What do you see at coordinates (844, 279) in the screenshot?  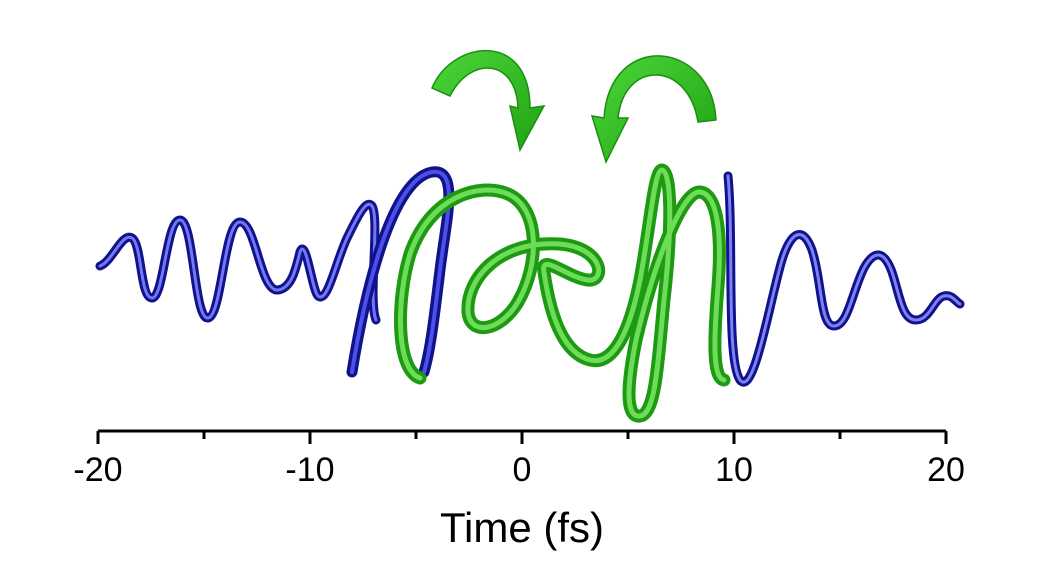 I see `blue-wave-right` at bounding box center [844, 279].